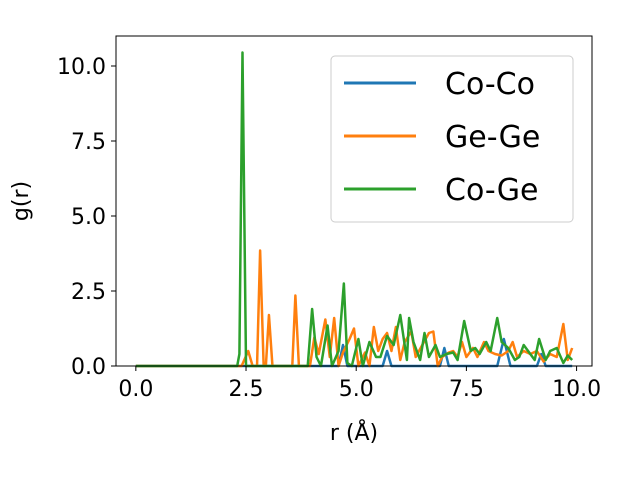 The height and width of the screenshot is (480, 640). What do you see at coordinates (492, 137) in the screenshot?
I see `legend-label-ge-ge: Ge-Ge` at bounding box center [492, 137].